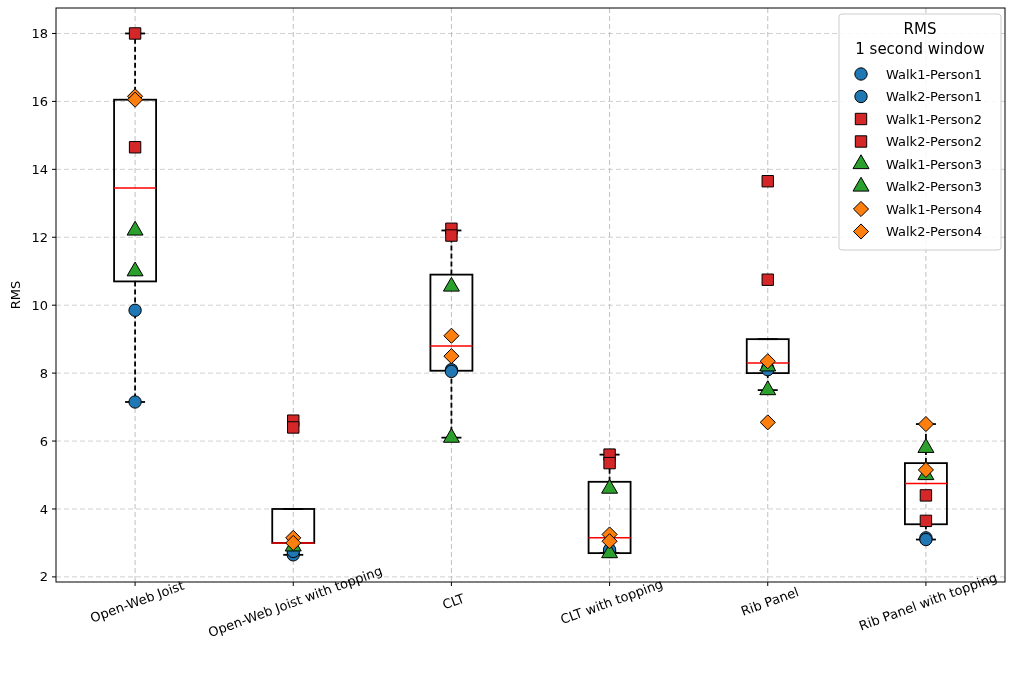  I want to click on legend-label: Walk1-Person4, so click(934, 209).